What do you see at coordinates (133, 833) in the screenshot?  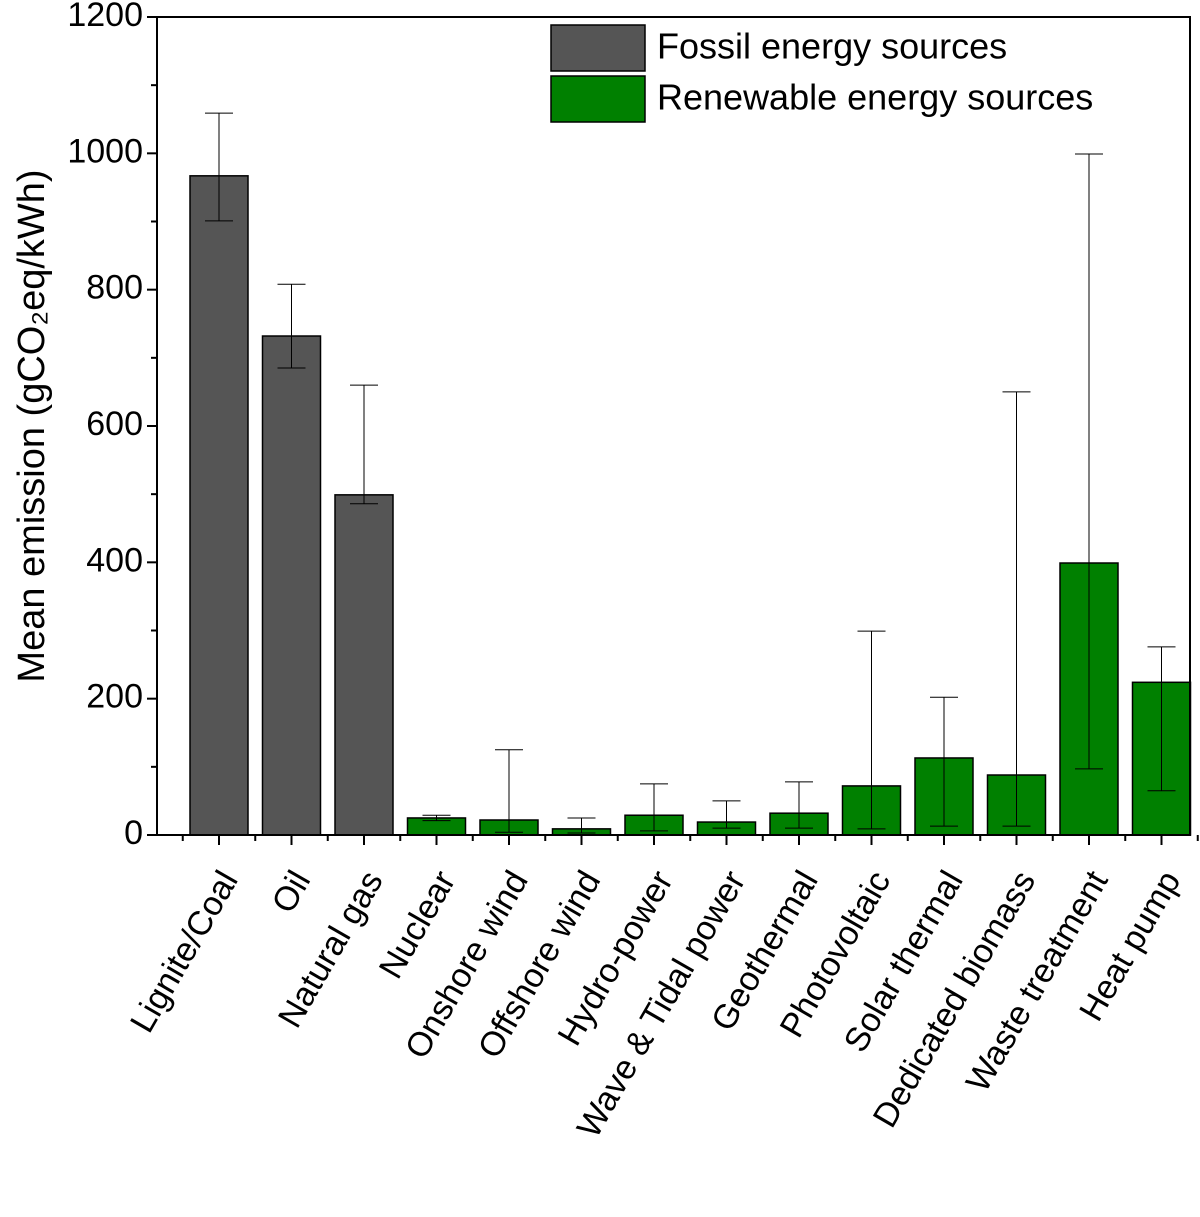 I see `y-tick-label: 0` at bounding box center [133, 833].